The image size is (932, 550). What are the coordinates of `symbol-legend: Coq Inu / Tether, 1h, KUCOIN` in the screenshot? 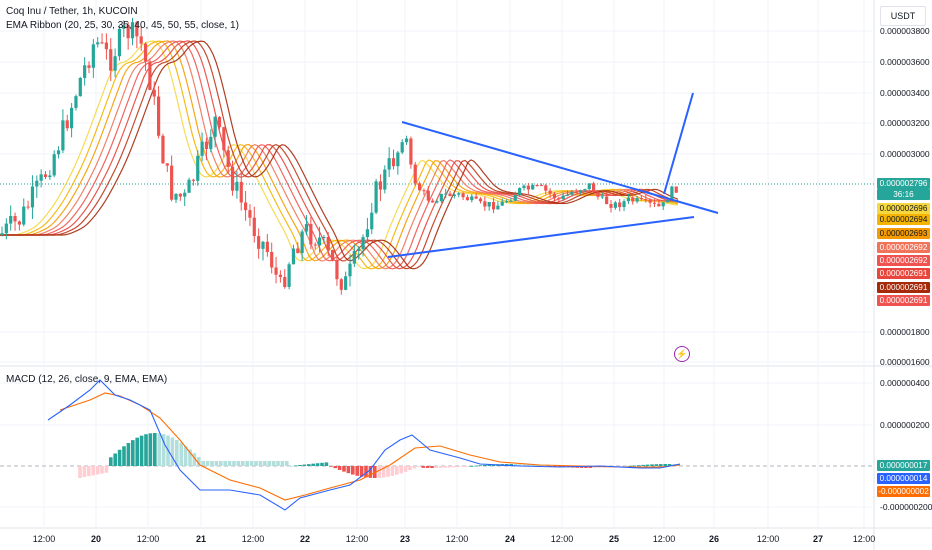 It's located at (72, 11).